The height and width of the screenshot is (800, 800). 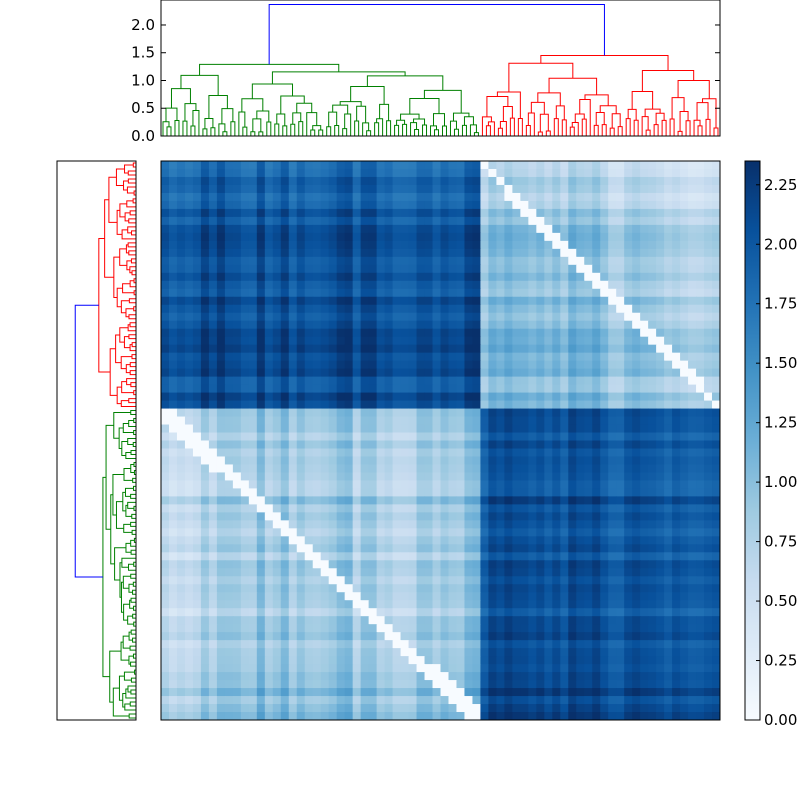 I want to click on top-dendrogram-links, so click(x=440, y=69).